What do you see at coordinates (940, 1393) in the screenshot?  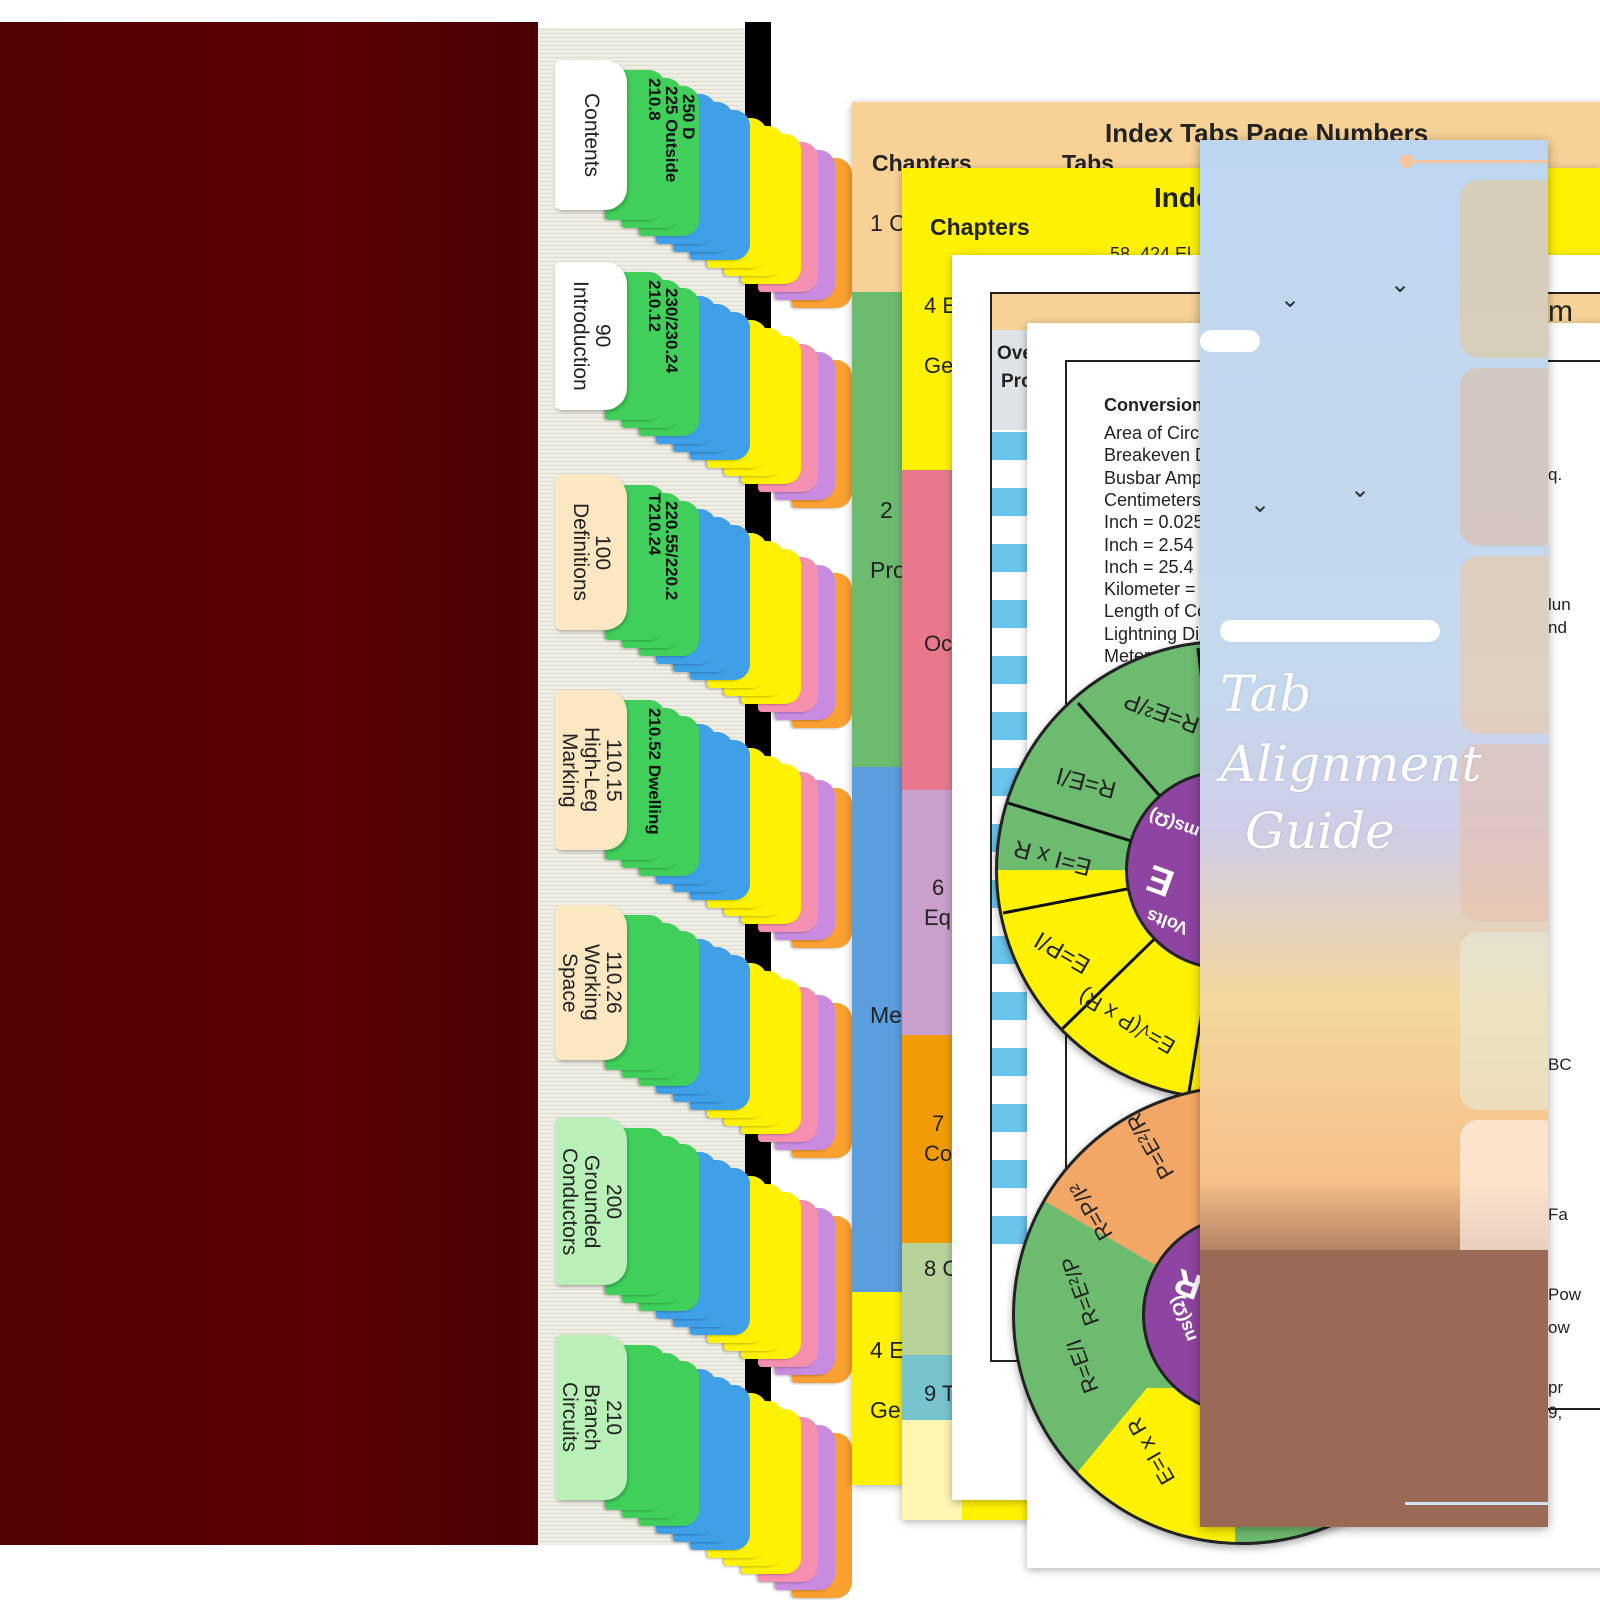 I see `row-text: 9 T` at bounding box center [940, 1393].